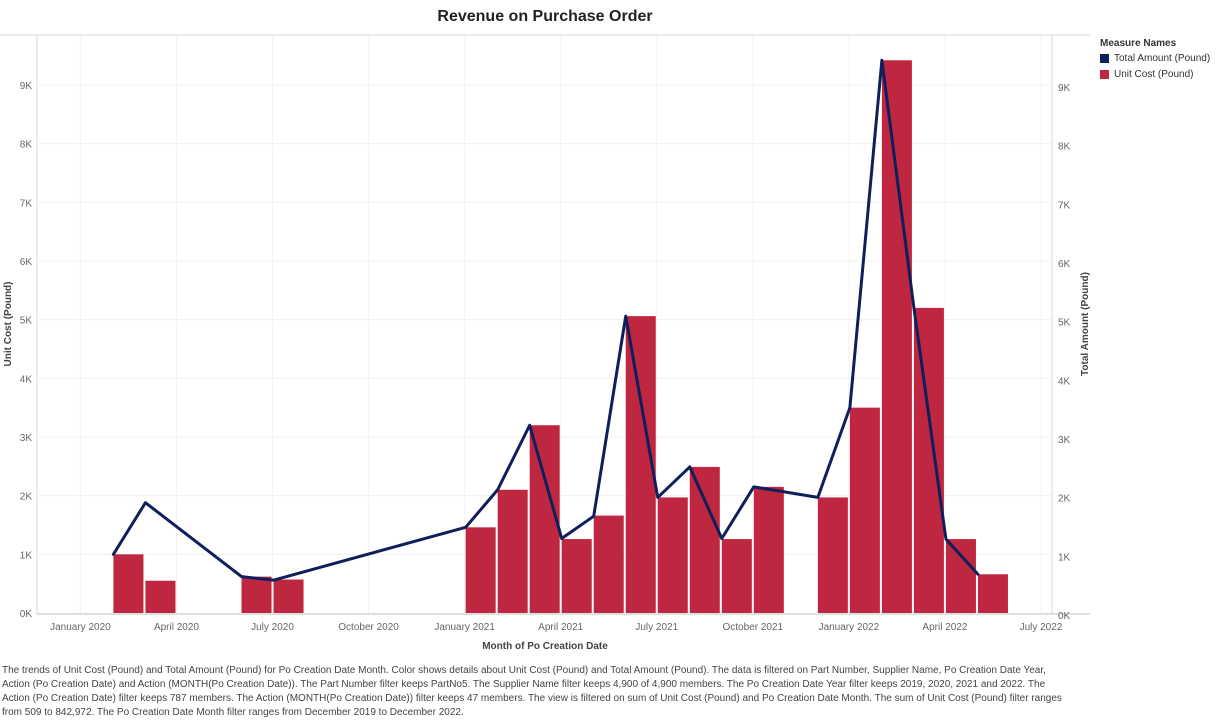 The height and width of the screenshot is (720, 1222). I want to click on x-tick-label: July 2022, so click(1041, 627).